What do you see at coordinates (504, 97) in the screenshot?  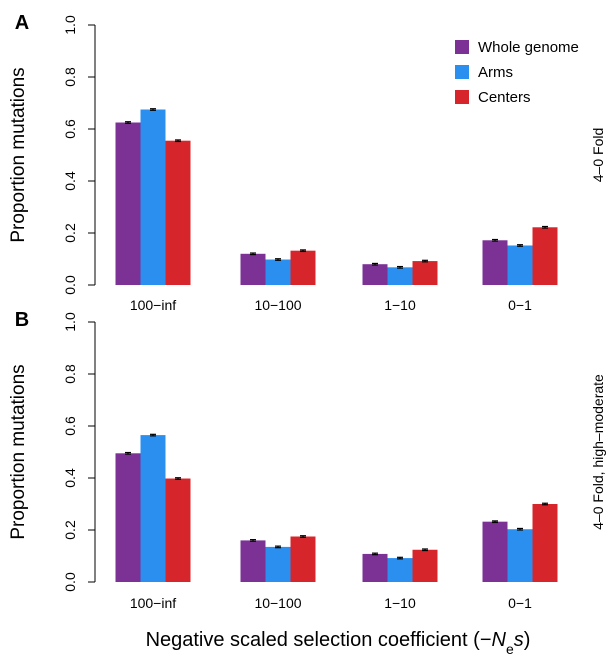 I see `legend-label: Centers` at bounding box center [504, 97].